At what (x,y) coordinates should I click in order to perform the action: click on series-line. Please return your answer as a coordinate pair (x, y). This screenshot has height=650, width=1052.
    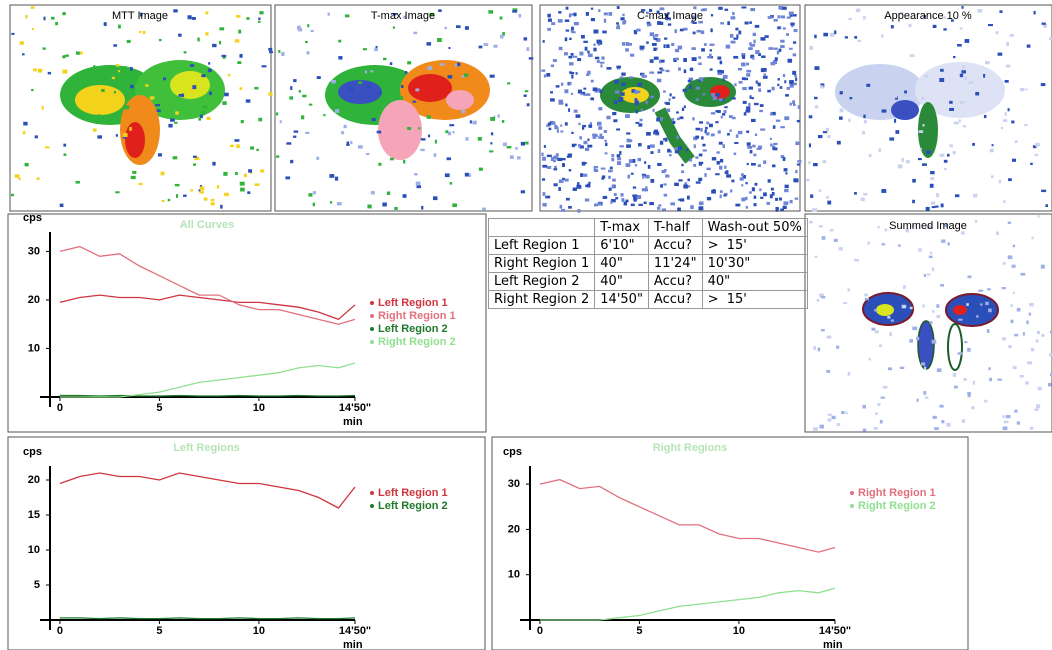
    Looking at the image, I should click on (207, 618).